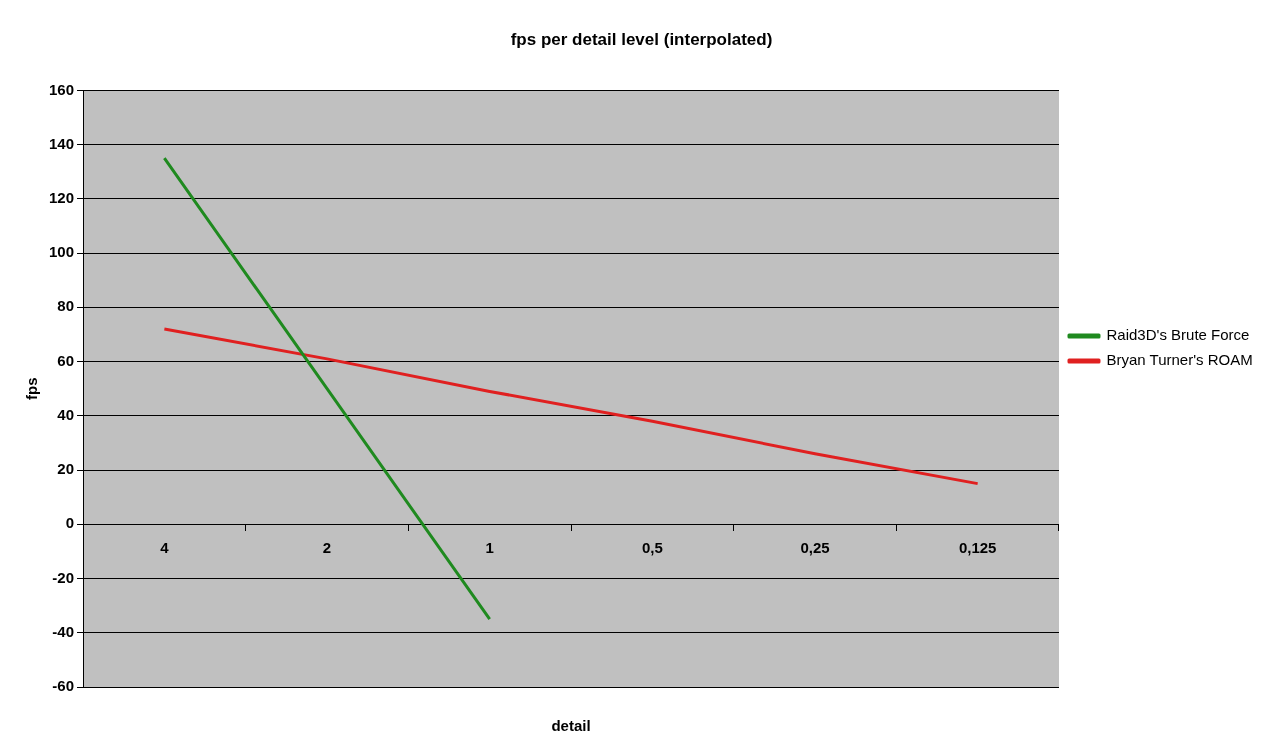  I want to click on y-tick-label: -60, so click(63, 686).